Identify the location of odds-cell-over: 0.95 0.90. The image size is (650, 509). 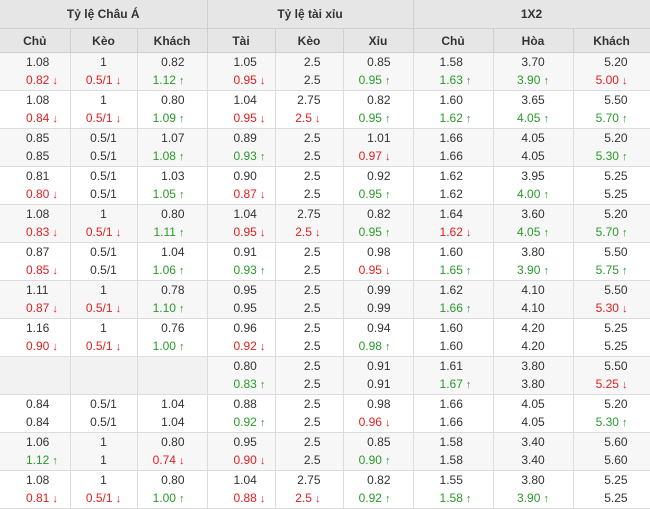
(241, 451).